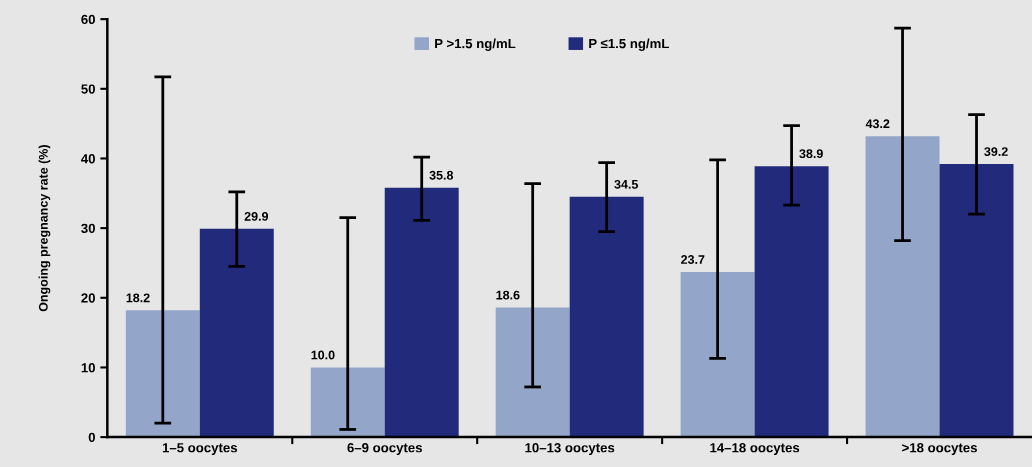 The width and height of the screenshot is (1032, 467). I want to click on data-label: 35.8, so click(441, 175).